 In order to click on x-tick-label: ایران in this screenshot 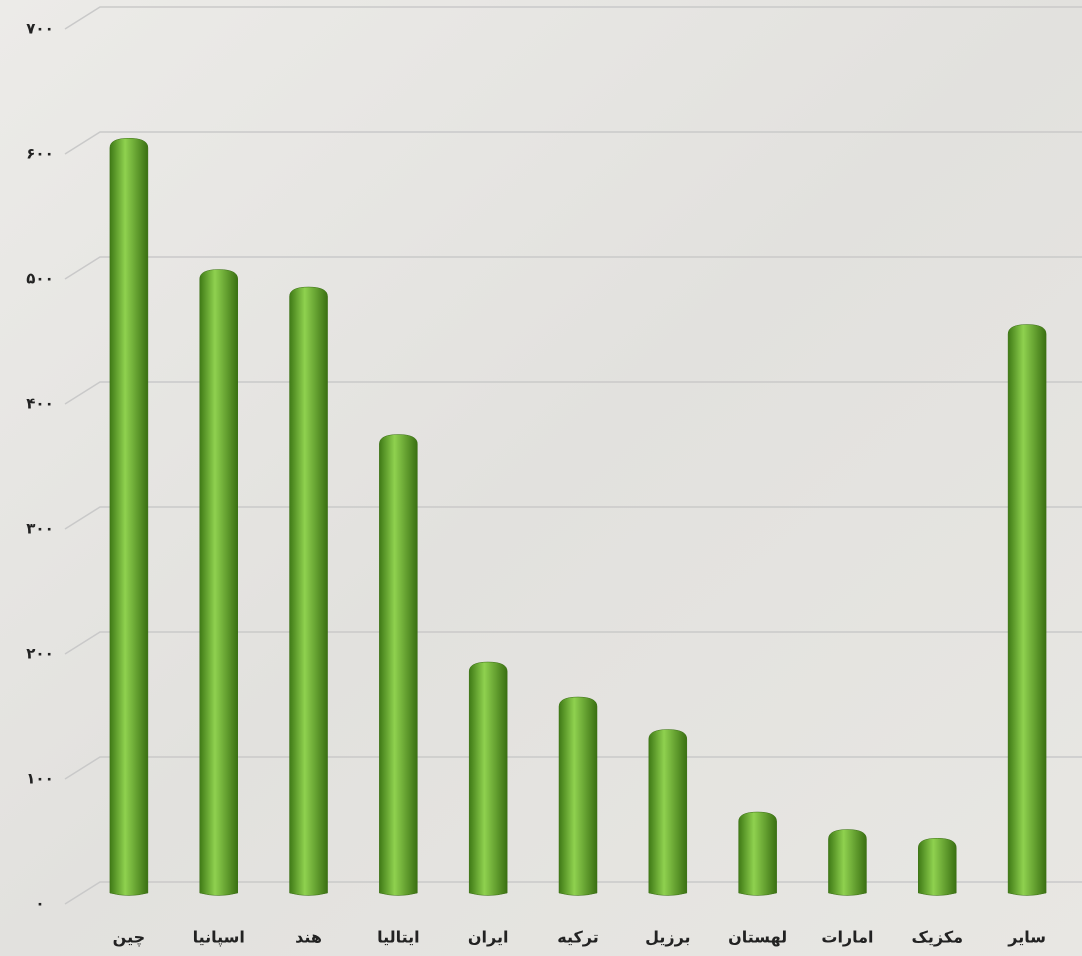, I will do `click(488, 937)`.